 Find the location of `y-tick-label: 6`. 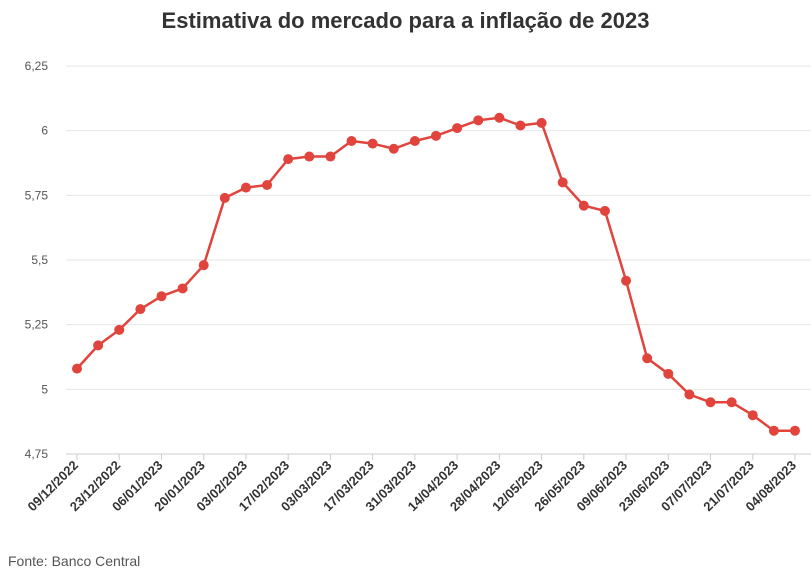

y-tick-label: 6 is located at coordinates (44, 131).